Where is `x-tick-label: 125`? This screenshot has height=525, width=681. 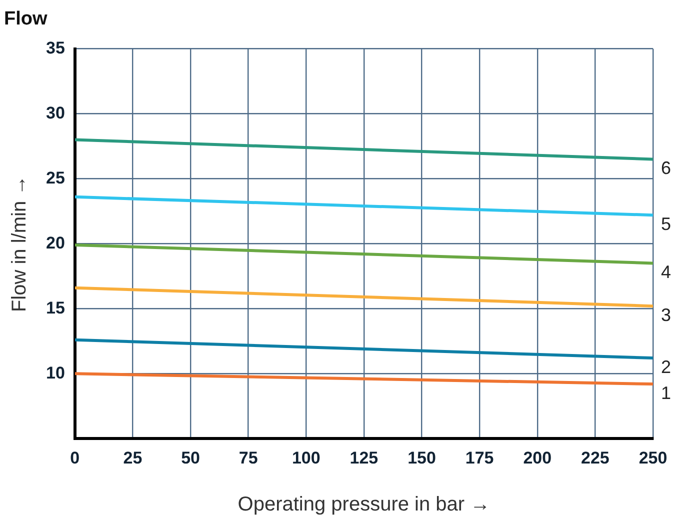 x-tick-label: 125 is located at coordinates (364, 458).